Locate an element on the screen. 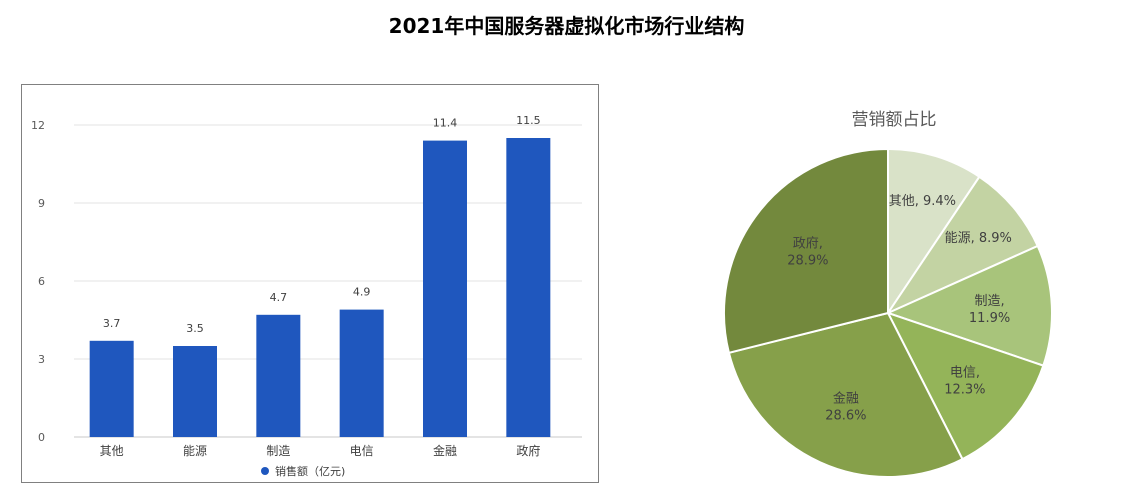 The image size is (1133, 501). pie-slice-label: 其他, 9.4% is located at coordinates (922, 201).